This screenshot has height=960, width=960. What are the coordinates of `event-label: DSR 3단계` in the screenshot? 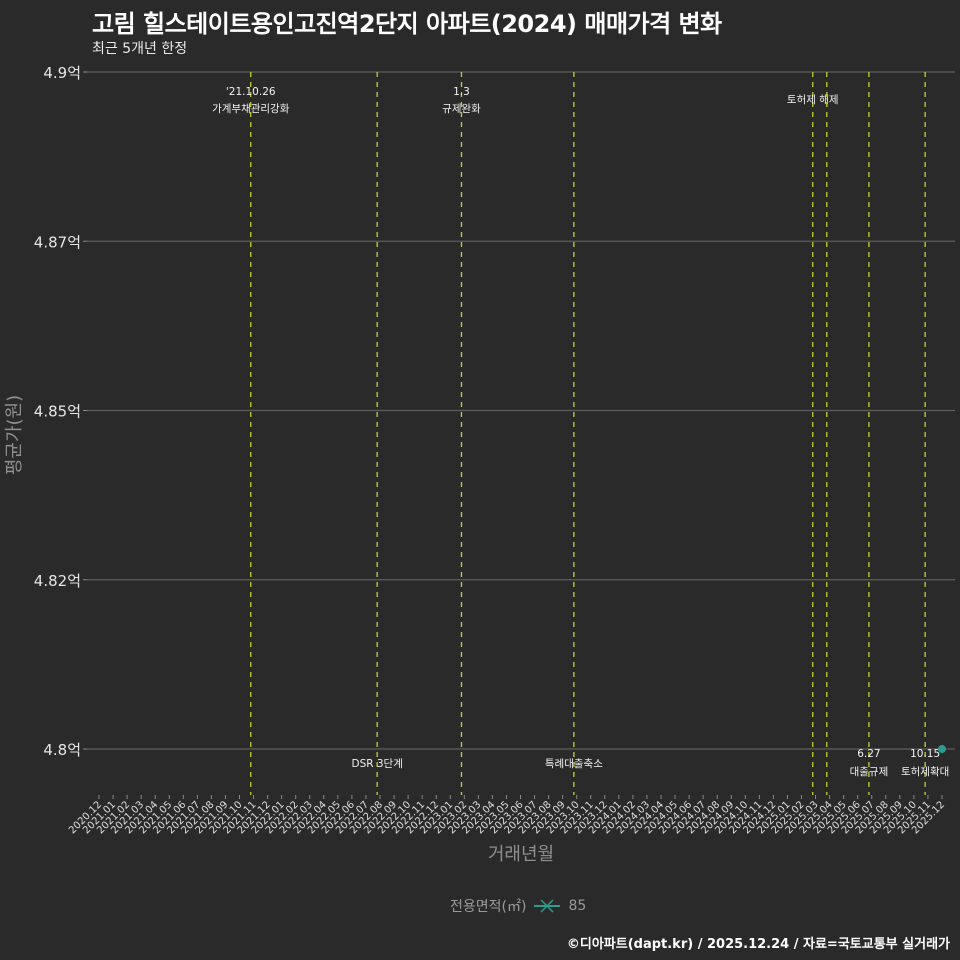 It's located at (376, 764).